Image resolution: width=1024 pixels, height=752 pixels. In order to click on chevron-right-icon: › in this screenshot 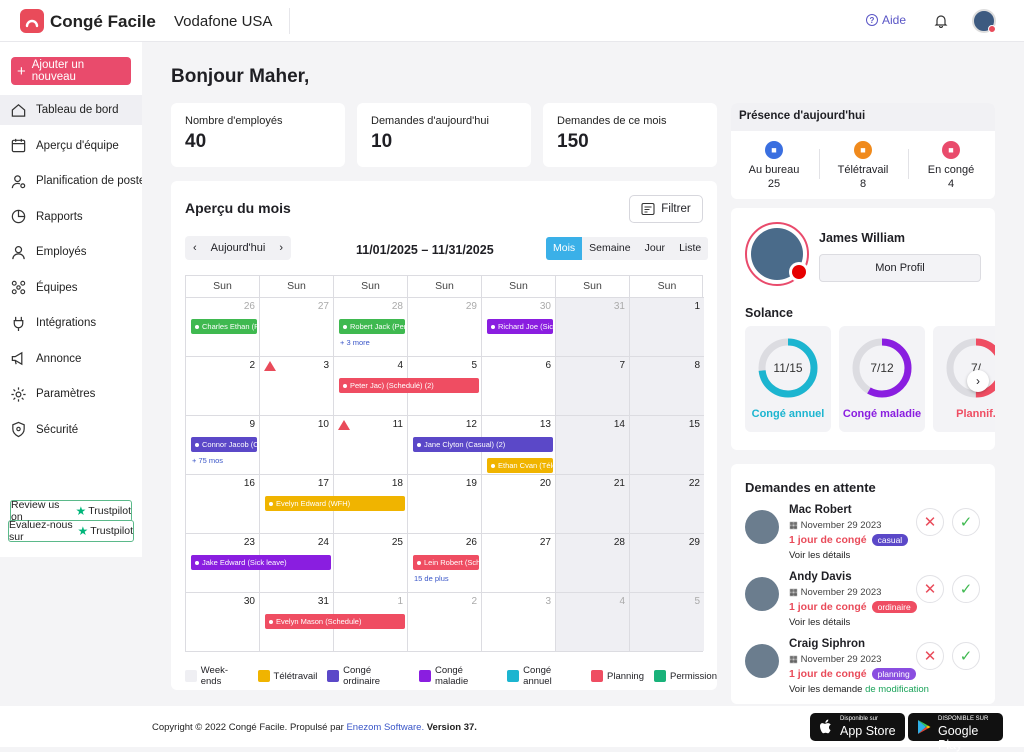, I will do `click(281, 248)`.